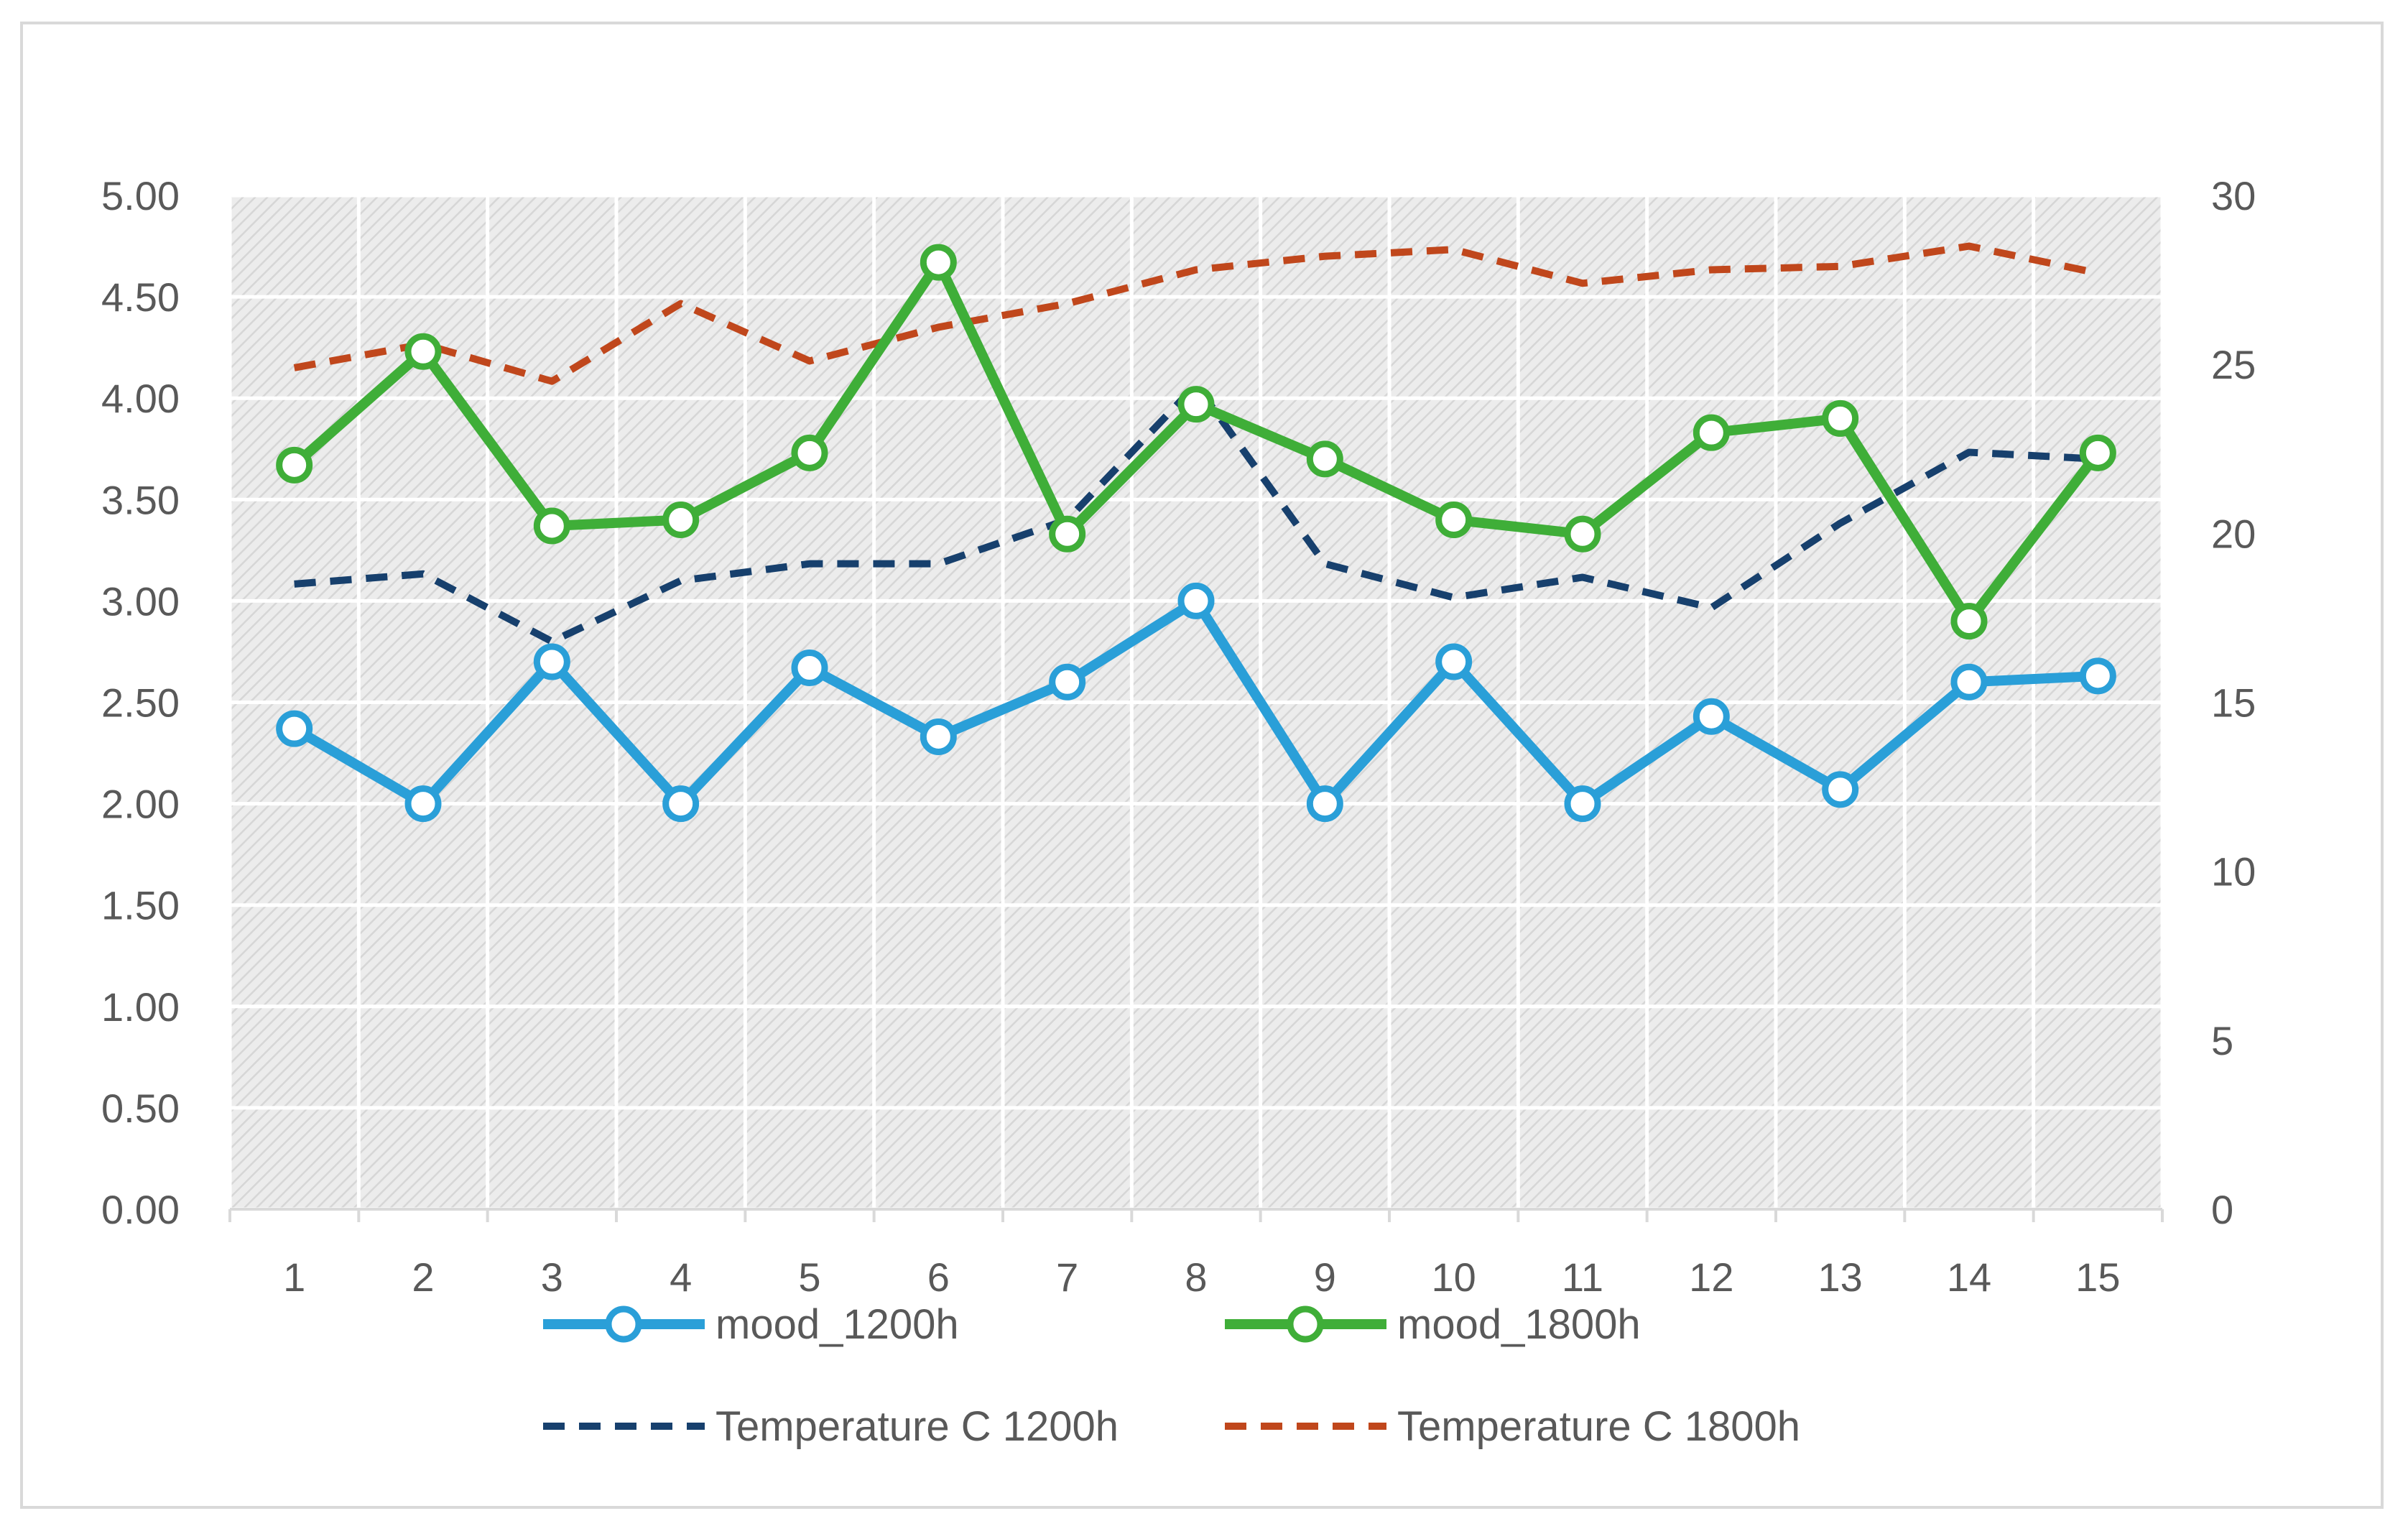 Image resolution: width=2408 pixels, height=1539 pixels. What do you see at coordinates (917, 1426) in the screenshot?
I see `legend-label: Temperature C 1200h` at bounding box center [917, 1426].